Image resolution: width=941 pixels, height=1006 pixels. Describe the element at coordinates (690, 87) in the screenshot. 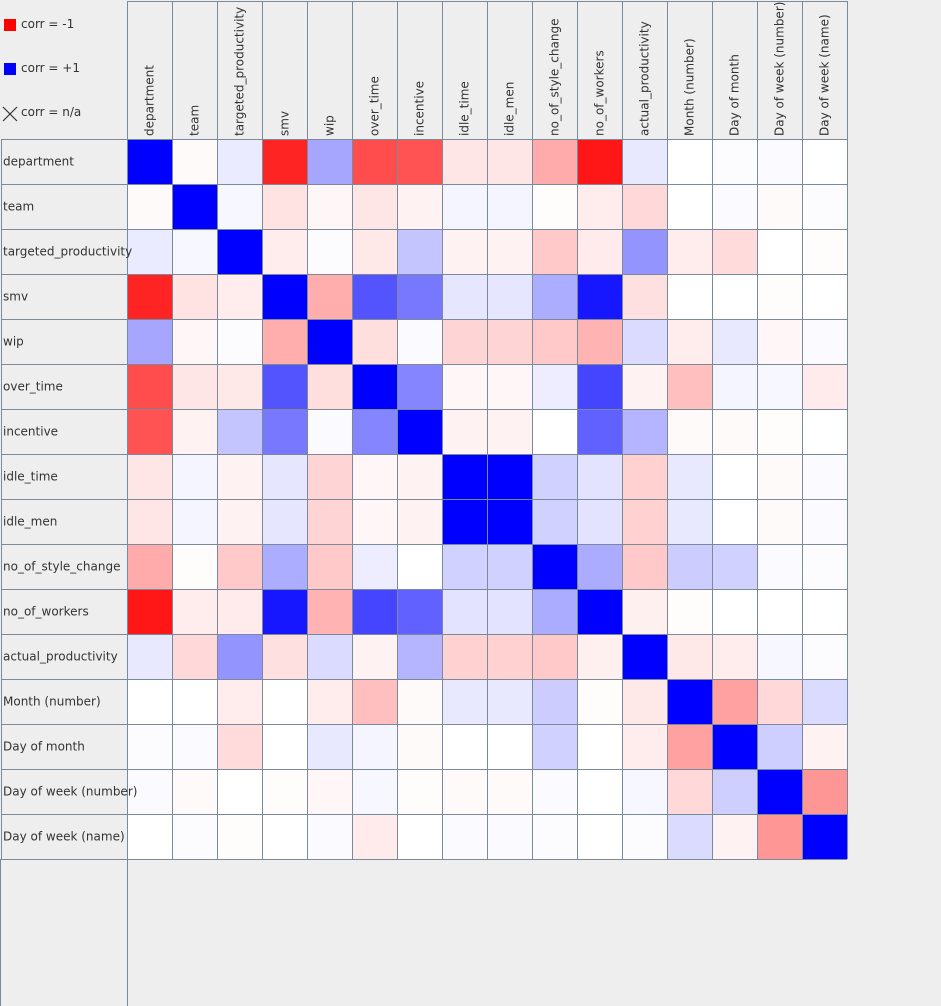

I see `column-label: Month (number)` at that location.